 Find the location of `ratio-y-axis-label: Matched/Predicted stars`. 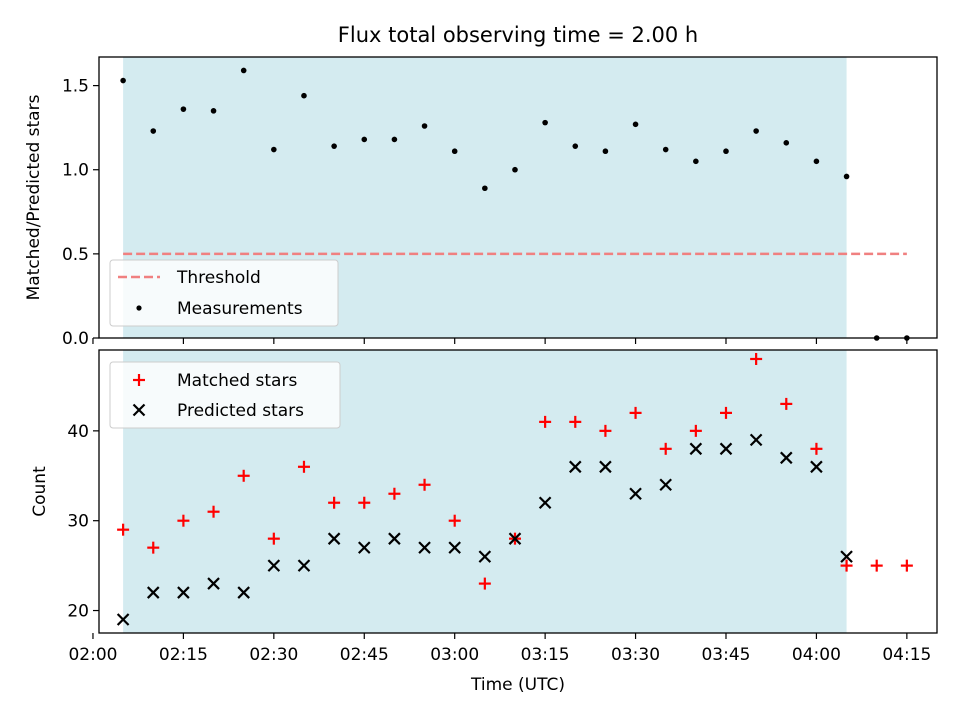

ratio-y-axis-label: Matched/Predicted stars is located at coordinates (34, 197).